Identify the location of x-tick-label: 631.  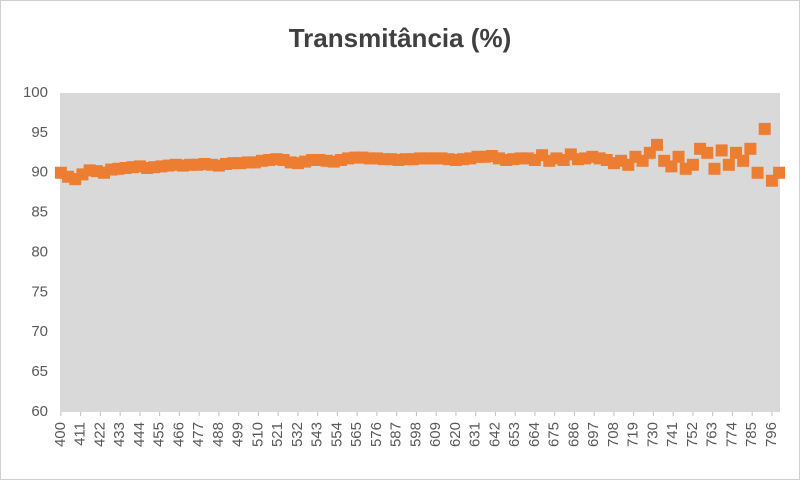
(475, 434).